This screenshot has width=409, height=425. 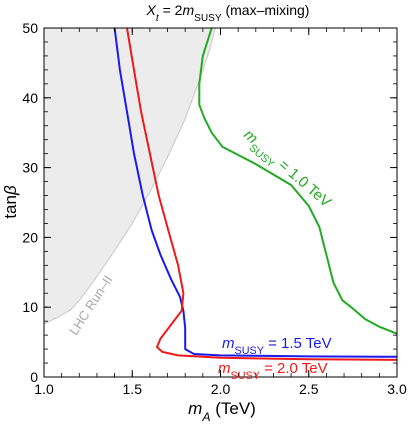 I want to click on y-tick-label: 10, so click(x=30, y=307).